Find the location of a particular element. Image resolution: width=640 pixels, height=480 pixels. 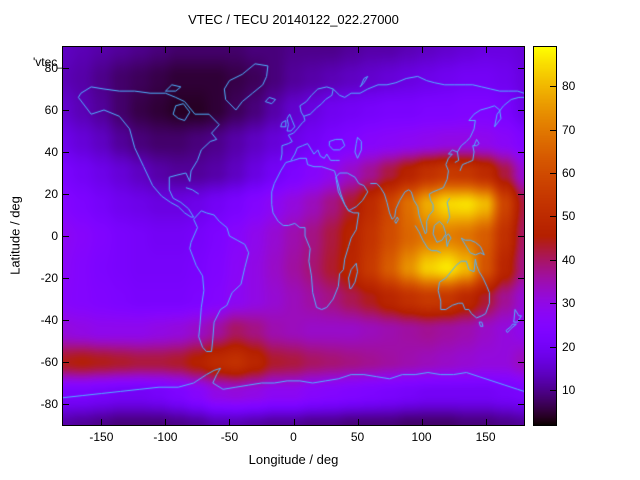

x-tick-label: -150 is located at coordinates (101, 437).